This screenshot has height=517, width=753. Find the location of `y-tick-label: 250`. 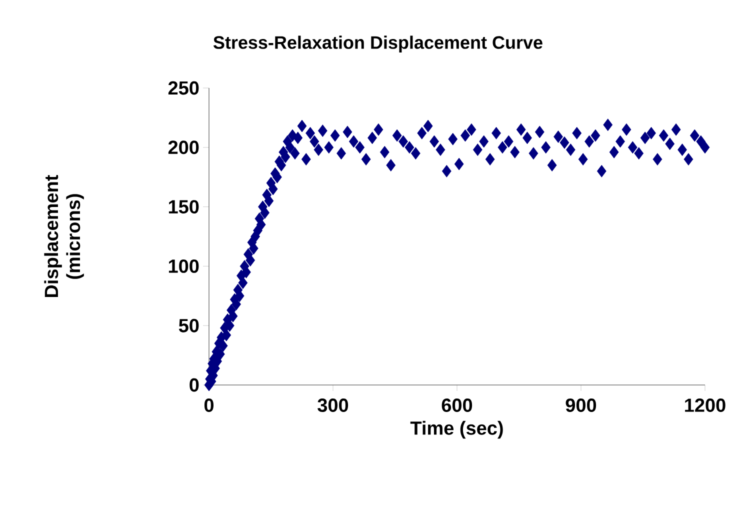

y-tick-label: 250 is located at coordinates (183, 88).